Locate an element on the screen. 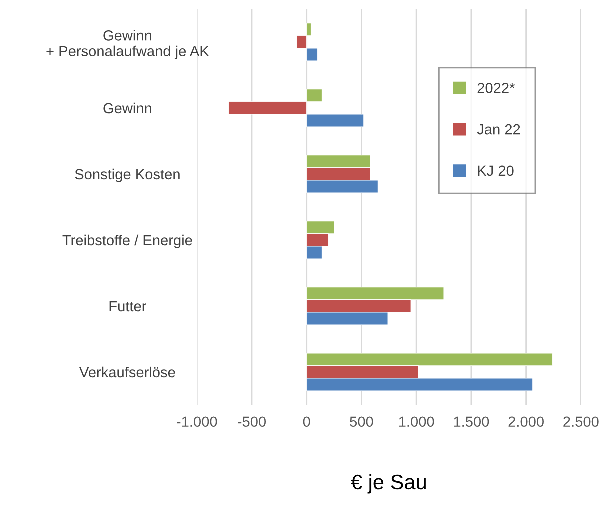 This screenshot has height=511, width=601. x-tick-label: 1.500 is located at coordinates (472, 422).